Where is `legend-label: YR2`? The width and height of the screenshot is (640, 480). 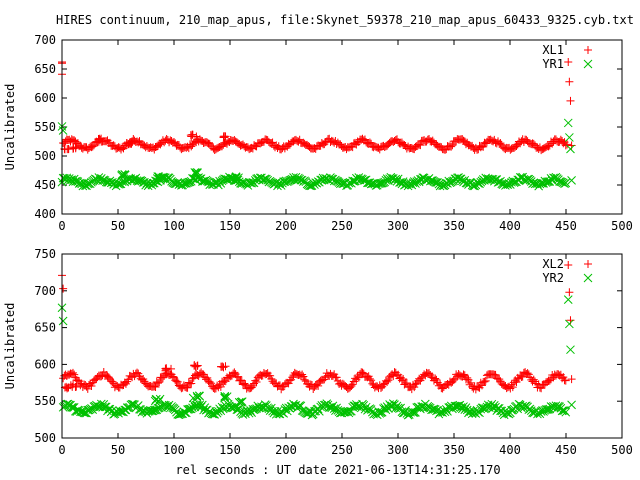 legend-label: YR2 is located at coordinates (553, 278).